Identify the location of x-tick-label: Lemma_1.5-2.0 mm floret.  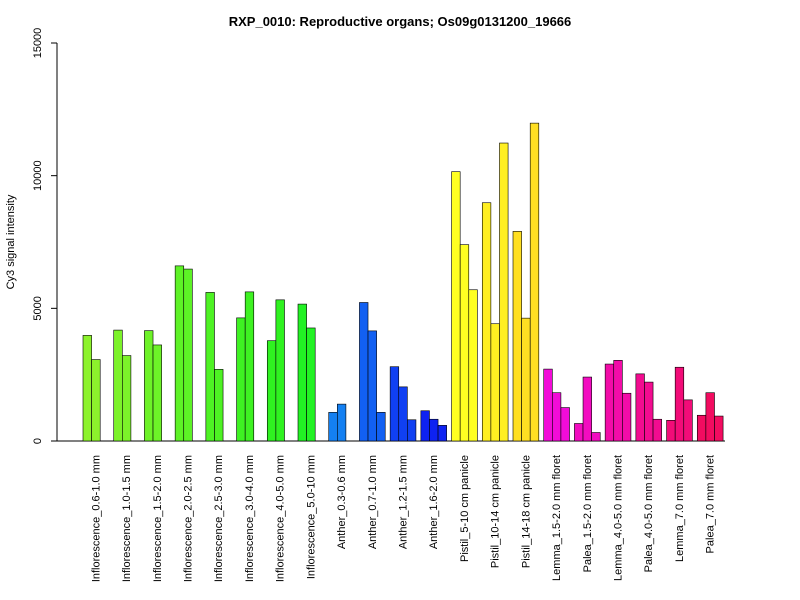
(557, 518).